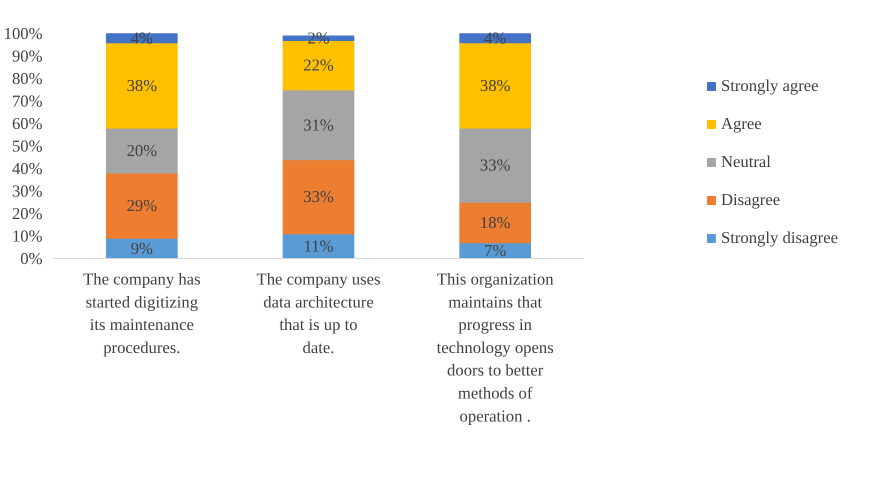  Describe the element at coordinates (495, 250) in the screenshot. I see `data-label: 7%` at that location.